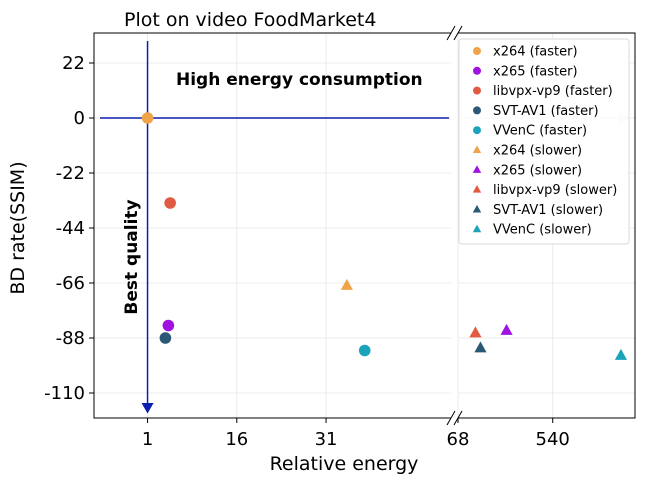  I want to click on annotation-high-energy: High energy consumption, so click(299, 80).